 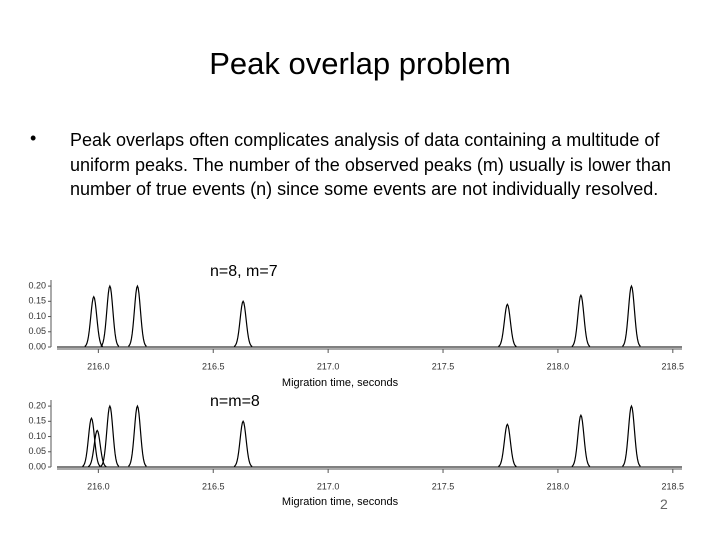 I want to click on slide-title: Peak overlap problem, so click(x=360, y=63).